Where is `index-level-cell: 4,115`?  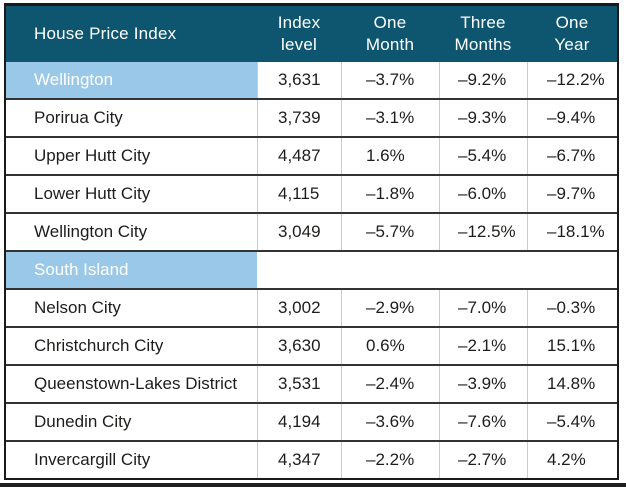 index-level-cell: 4,115 is located at coordinates (299, 194).